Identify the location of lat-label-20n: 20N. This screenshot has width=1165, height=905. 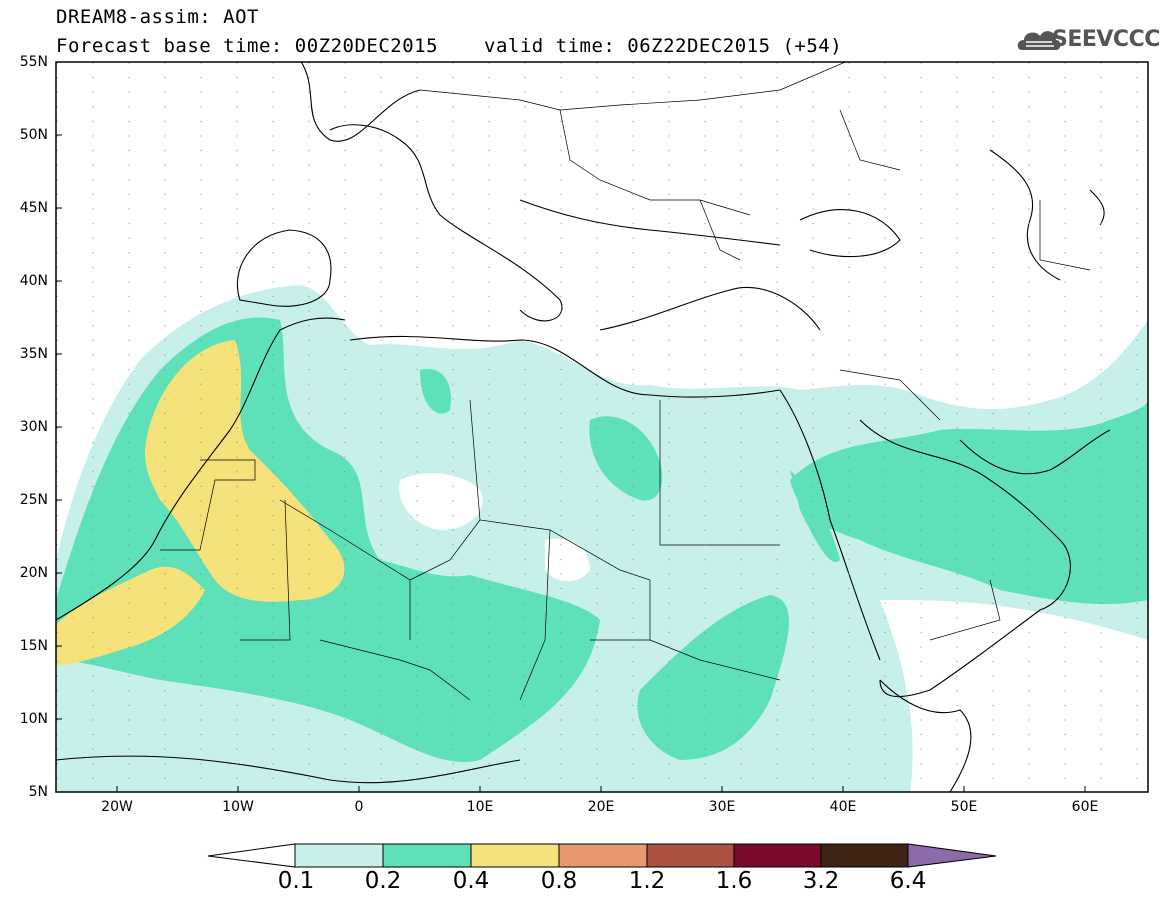
(33, 573).